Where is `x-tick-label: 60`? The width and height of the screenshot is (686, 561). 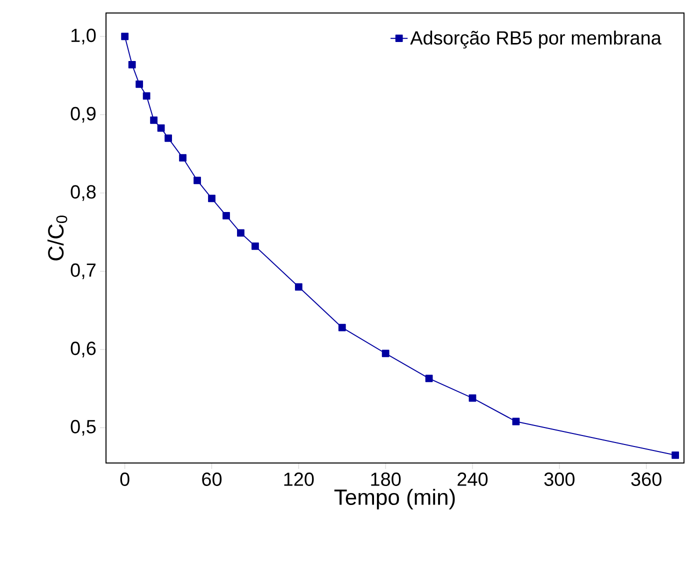 x-tick-label: 60 is located at coordinates (212, 479).